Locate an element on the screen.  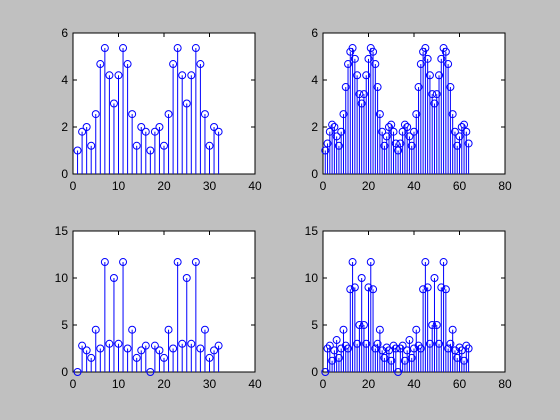
y-tick-label: 15 is located at coordinates (62, 231).